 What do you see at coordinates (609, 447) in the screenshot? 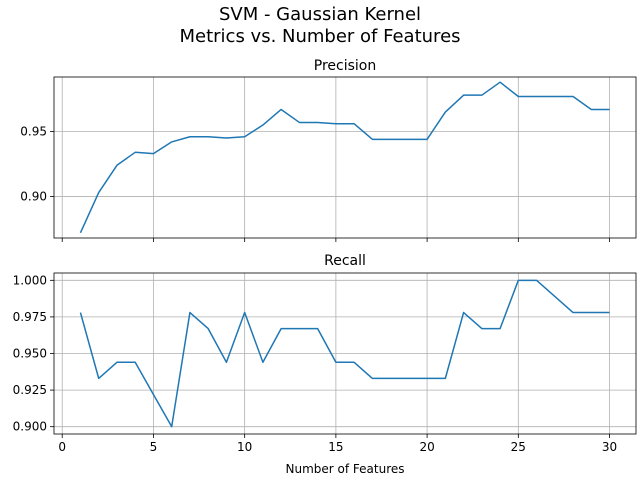
I see `recall-xtick-label: 30` at bounding box center [609, 447].